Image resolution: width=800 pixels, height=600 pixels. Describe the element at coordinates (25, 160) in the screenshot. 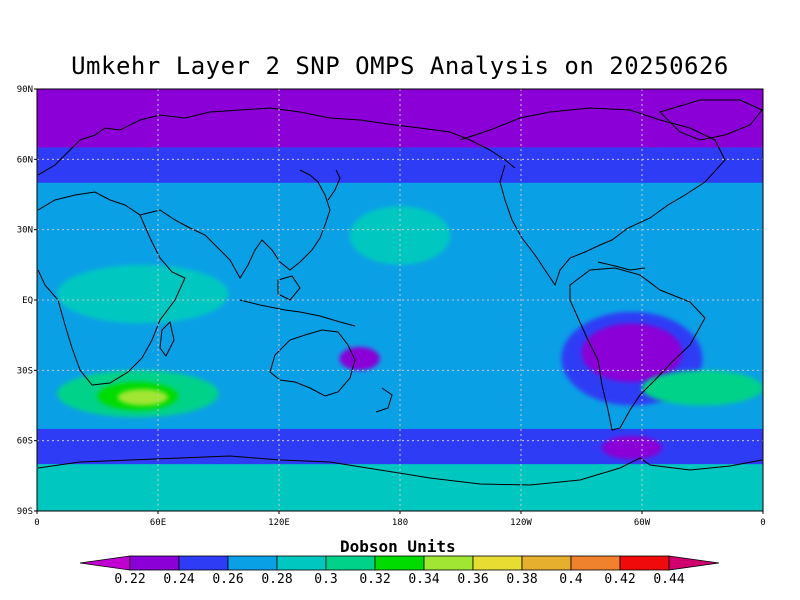

I see `y-tick-label: 60N` at that location.